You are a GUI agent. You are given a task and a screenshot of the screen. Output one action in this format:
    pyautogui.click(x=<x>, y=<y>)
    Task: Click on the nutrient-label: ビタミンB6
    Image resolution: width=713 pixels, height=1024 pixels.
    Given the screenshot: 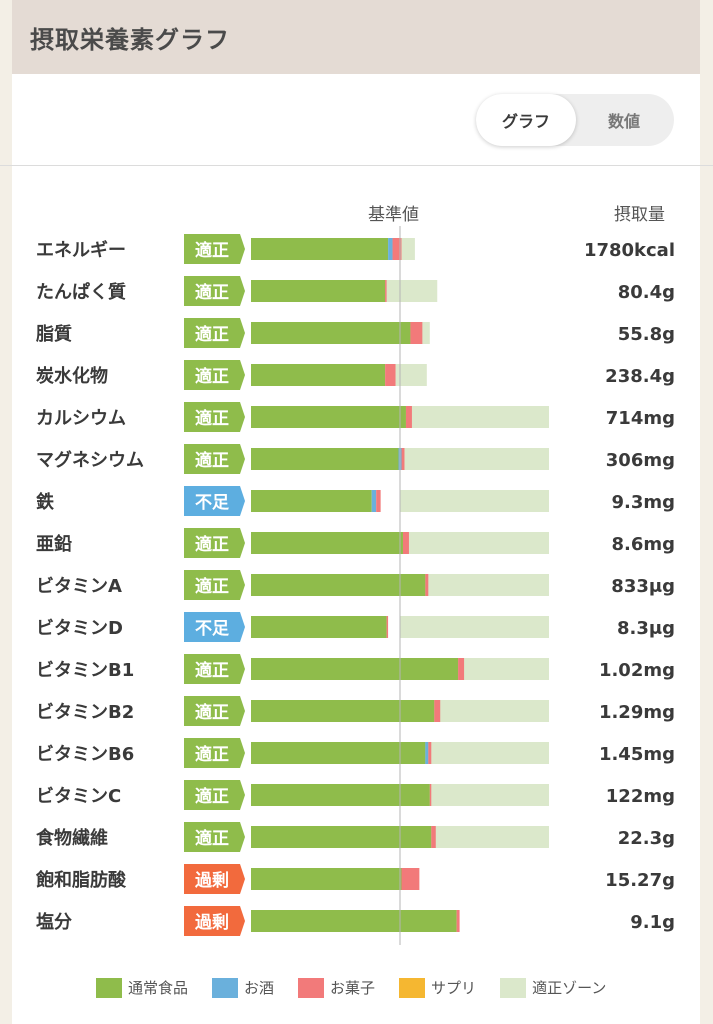 What is the action you would take?
    pyautogui.click(x=85, y=754)
    